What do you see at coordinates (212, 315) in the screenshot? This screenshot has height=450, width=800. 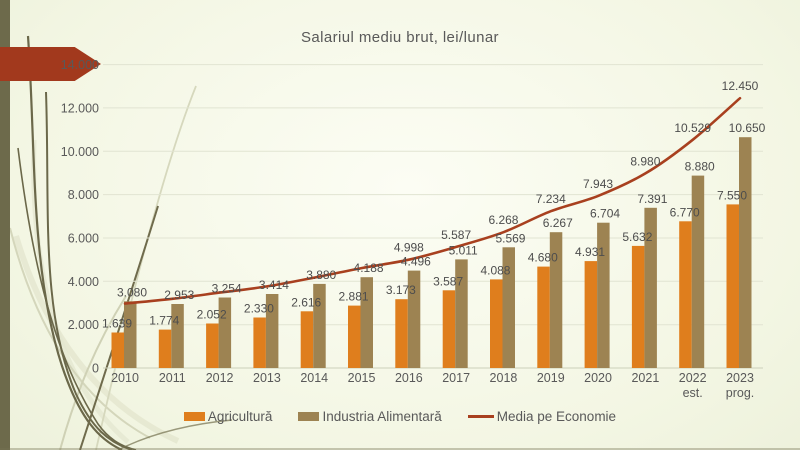 I see `data-label-agricultura: 2.052` at bounding box center [212, 315].